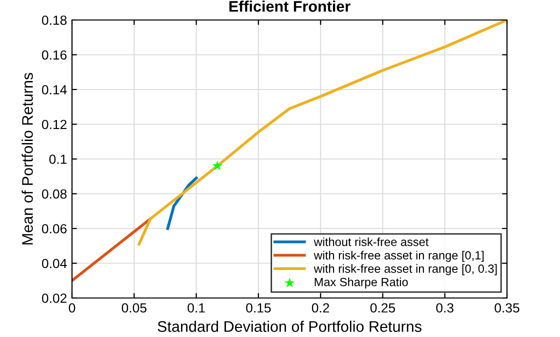 The width and height of the screenshot is (560, 337). What do you see at coordinates (57, 159) in the screenshot?
I see `y-tick-label: 0.1` at bounding box center [57, 159].